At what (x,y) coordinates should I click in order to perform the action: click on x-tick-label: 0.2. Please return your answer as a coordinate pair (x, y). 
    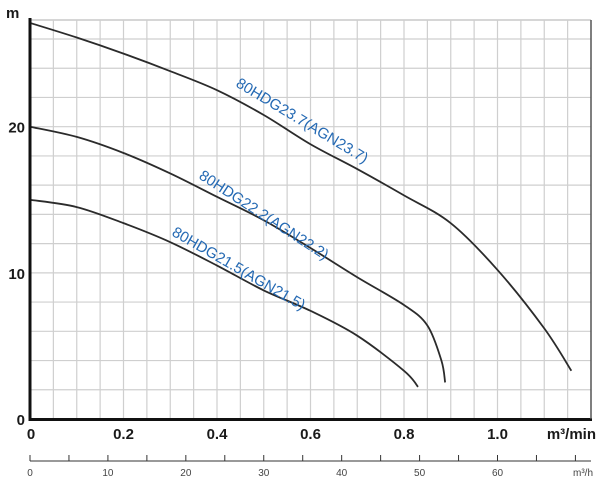
    Looking at the image, I should click on (123, 434).